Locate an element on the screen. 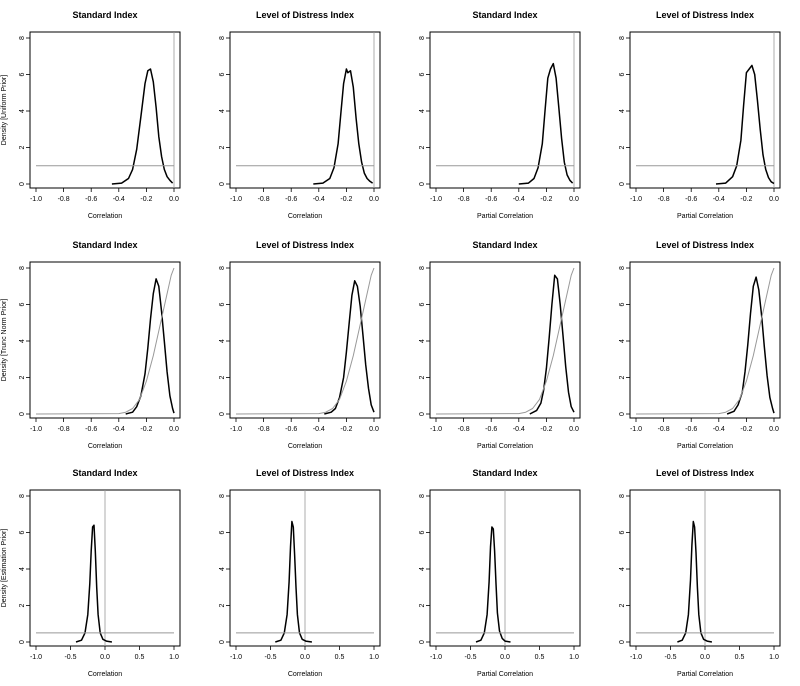  x-tick-label: -0.6 is located at coordinates (91, 199).